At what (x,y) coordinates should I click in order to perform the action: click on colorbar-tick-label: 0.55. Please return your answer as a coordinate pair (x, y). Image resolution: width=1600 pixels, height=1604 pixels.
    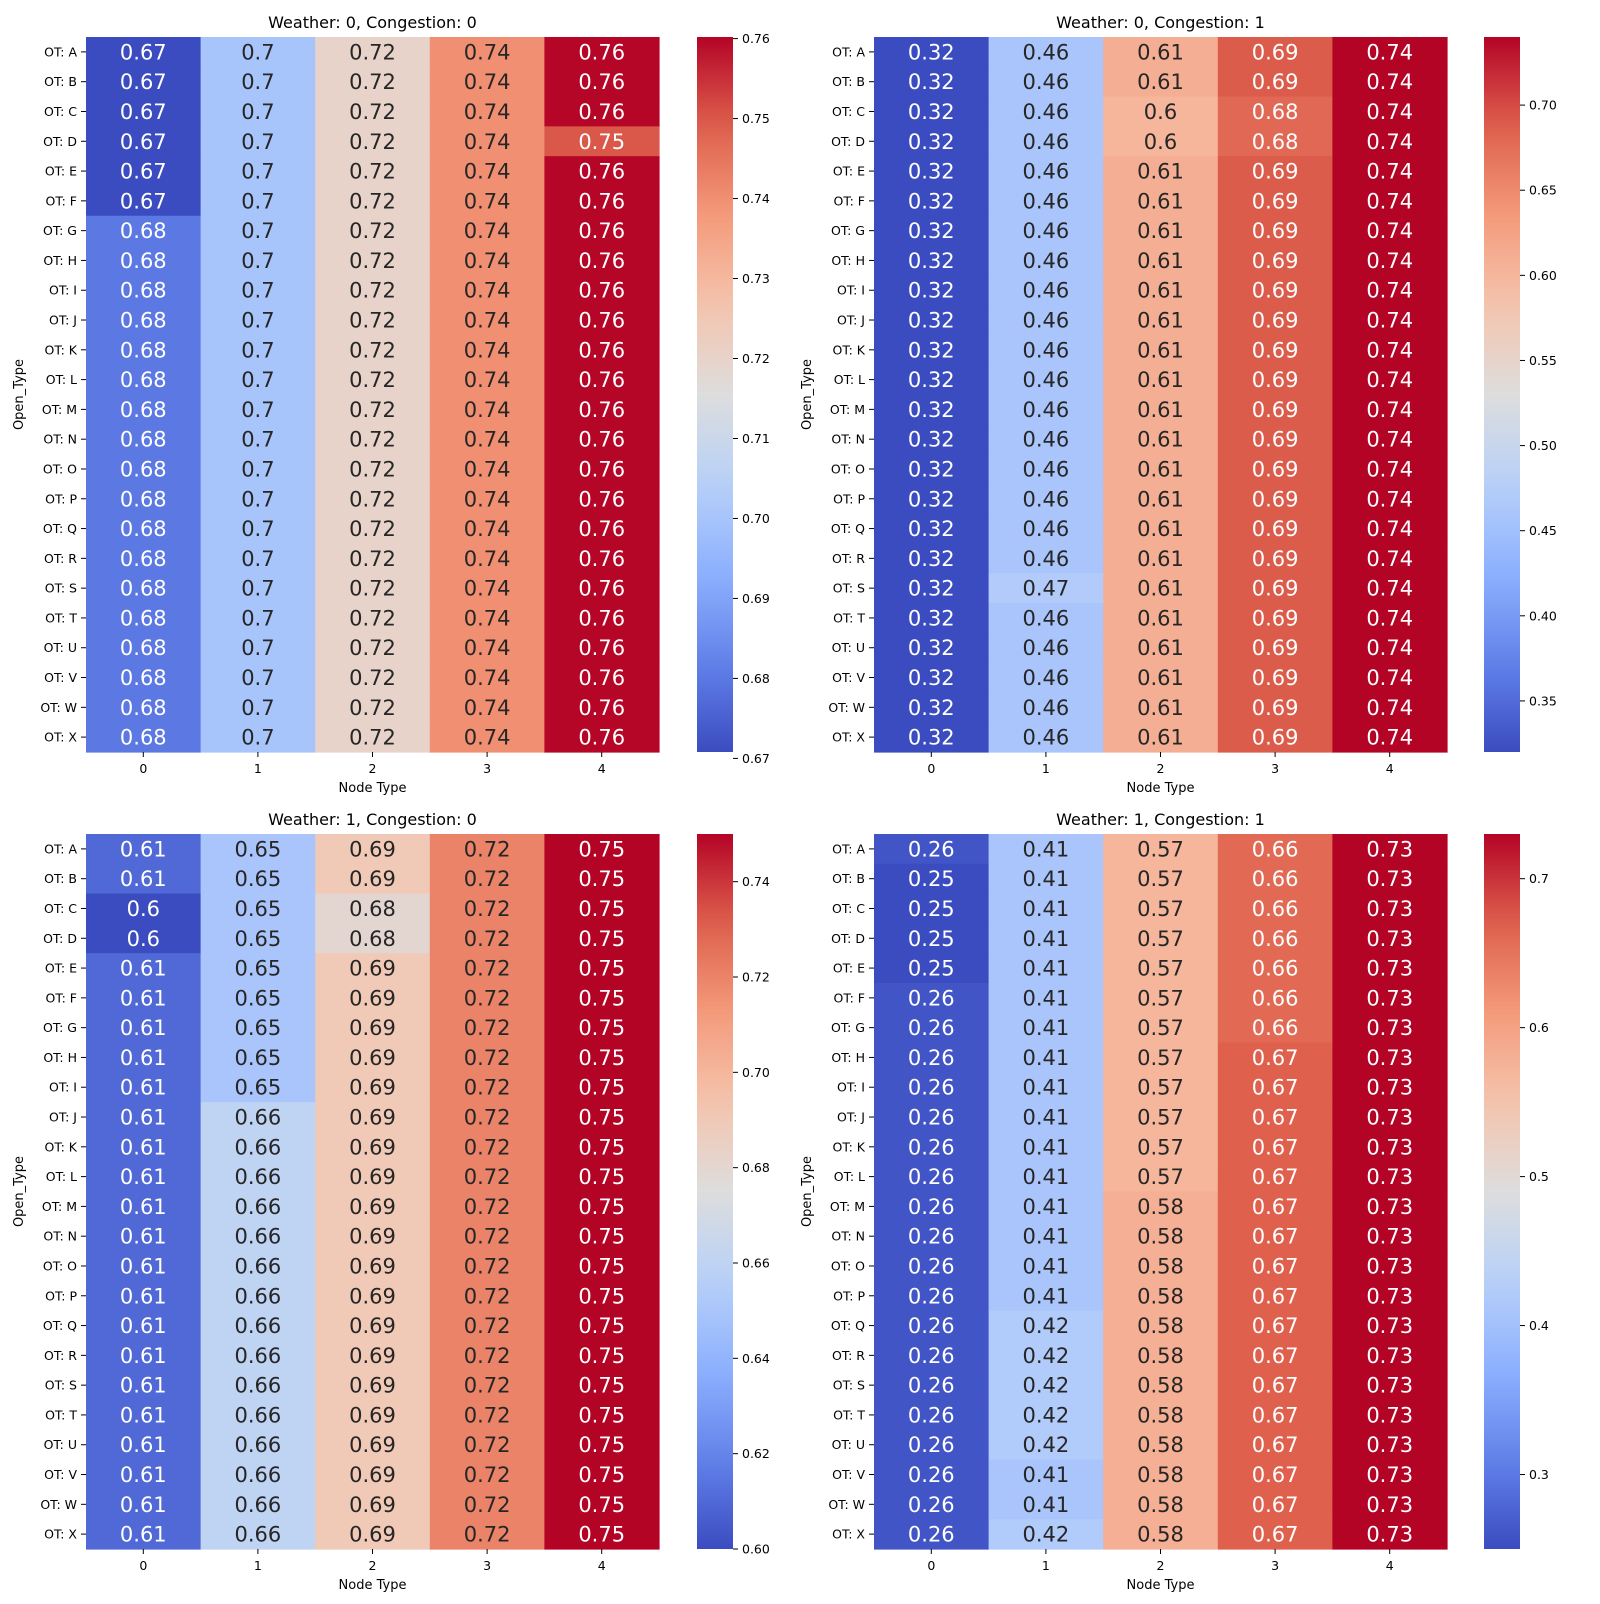
    Looking at the image, I should click on (1543, 360).